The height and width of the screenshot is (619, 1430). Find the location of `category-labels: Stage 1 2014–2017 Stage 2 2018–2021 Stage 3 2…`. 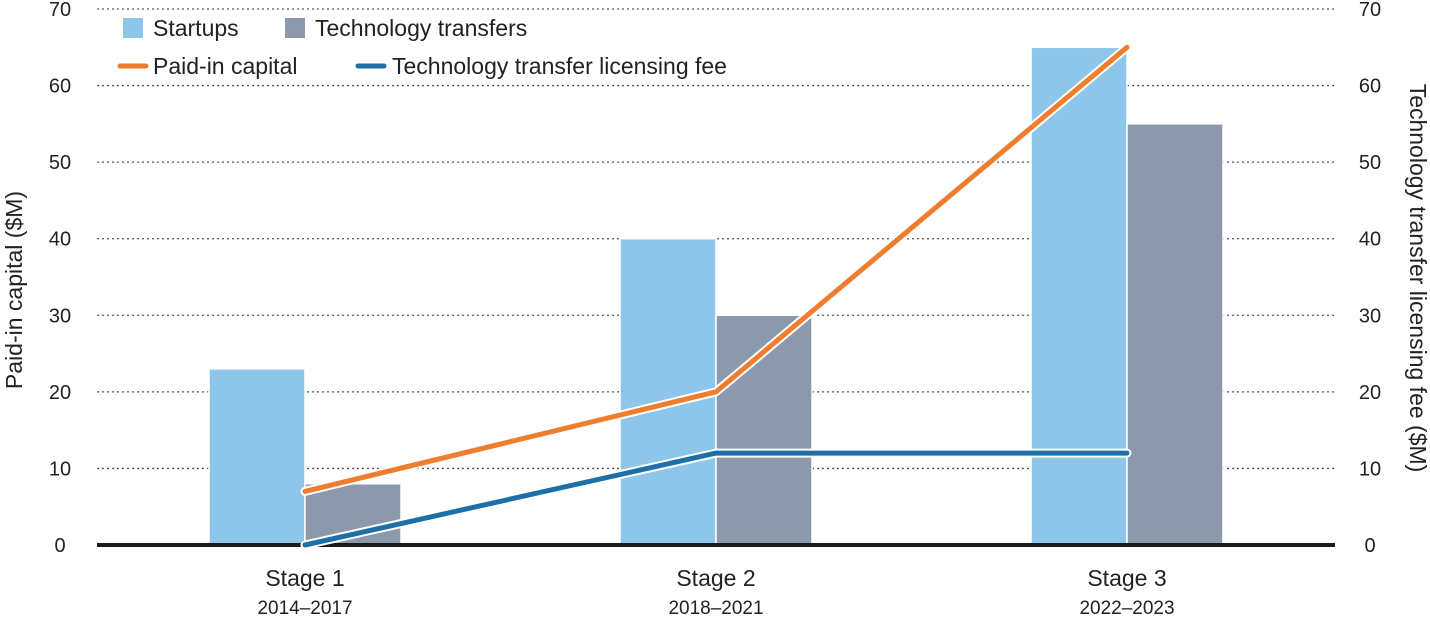

category-labels: Stage 1 2014–2017 Stage 2 2018–2021 Stage 3 2… is located at coordinates (715, 592).